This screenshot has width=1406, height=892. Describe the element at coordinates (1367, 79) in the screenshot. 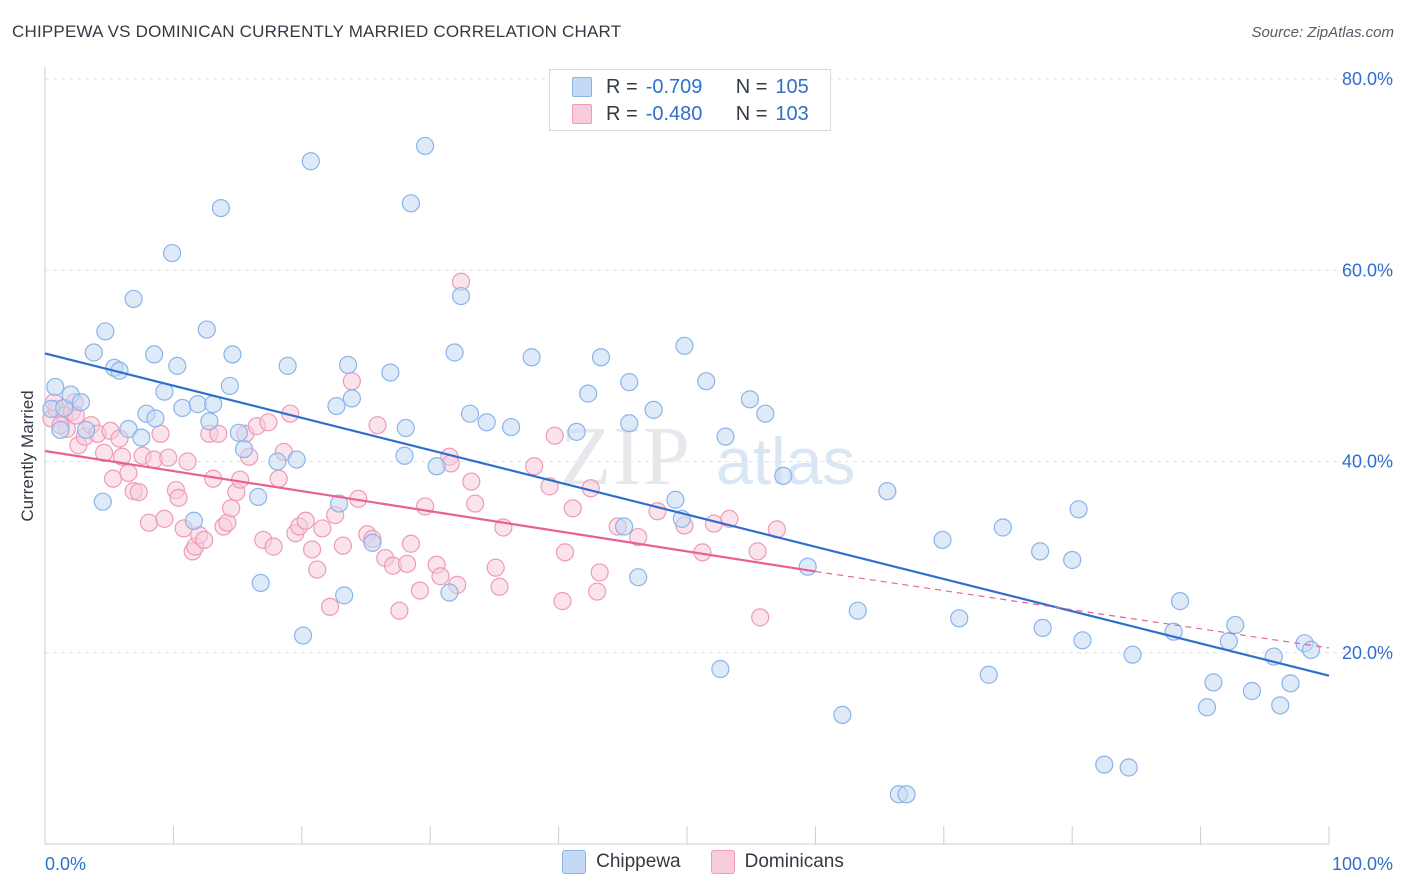

I see `y-tick-label: 80.0%` at that location.